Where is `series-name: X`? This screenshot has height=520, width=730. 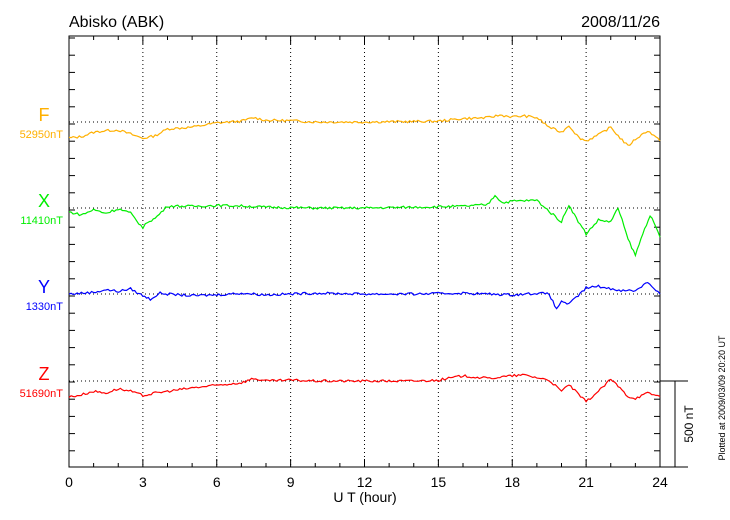 series-name: X is located at coordinates (44, 201).